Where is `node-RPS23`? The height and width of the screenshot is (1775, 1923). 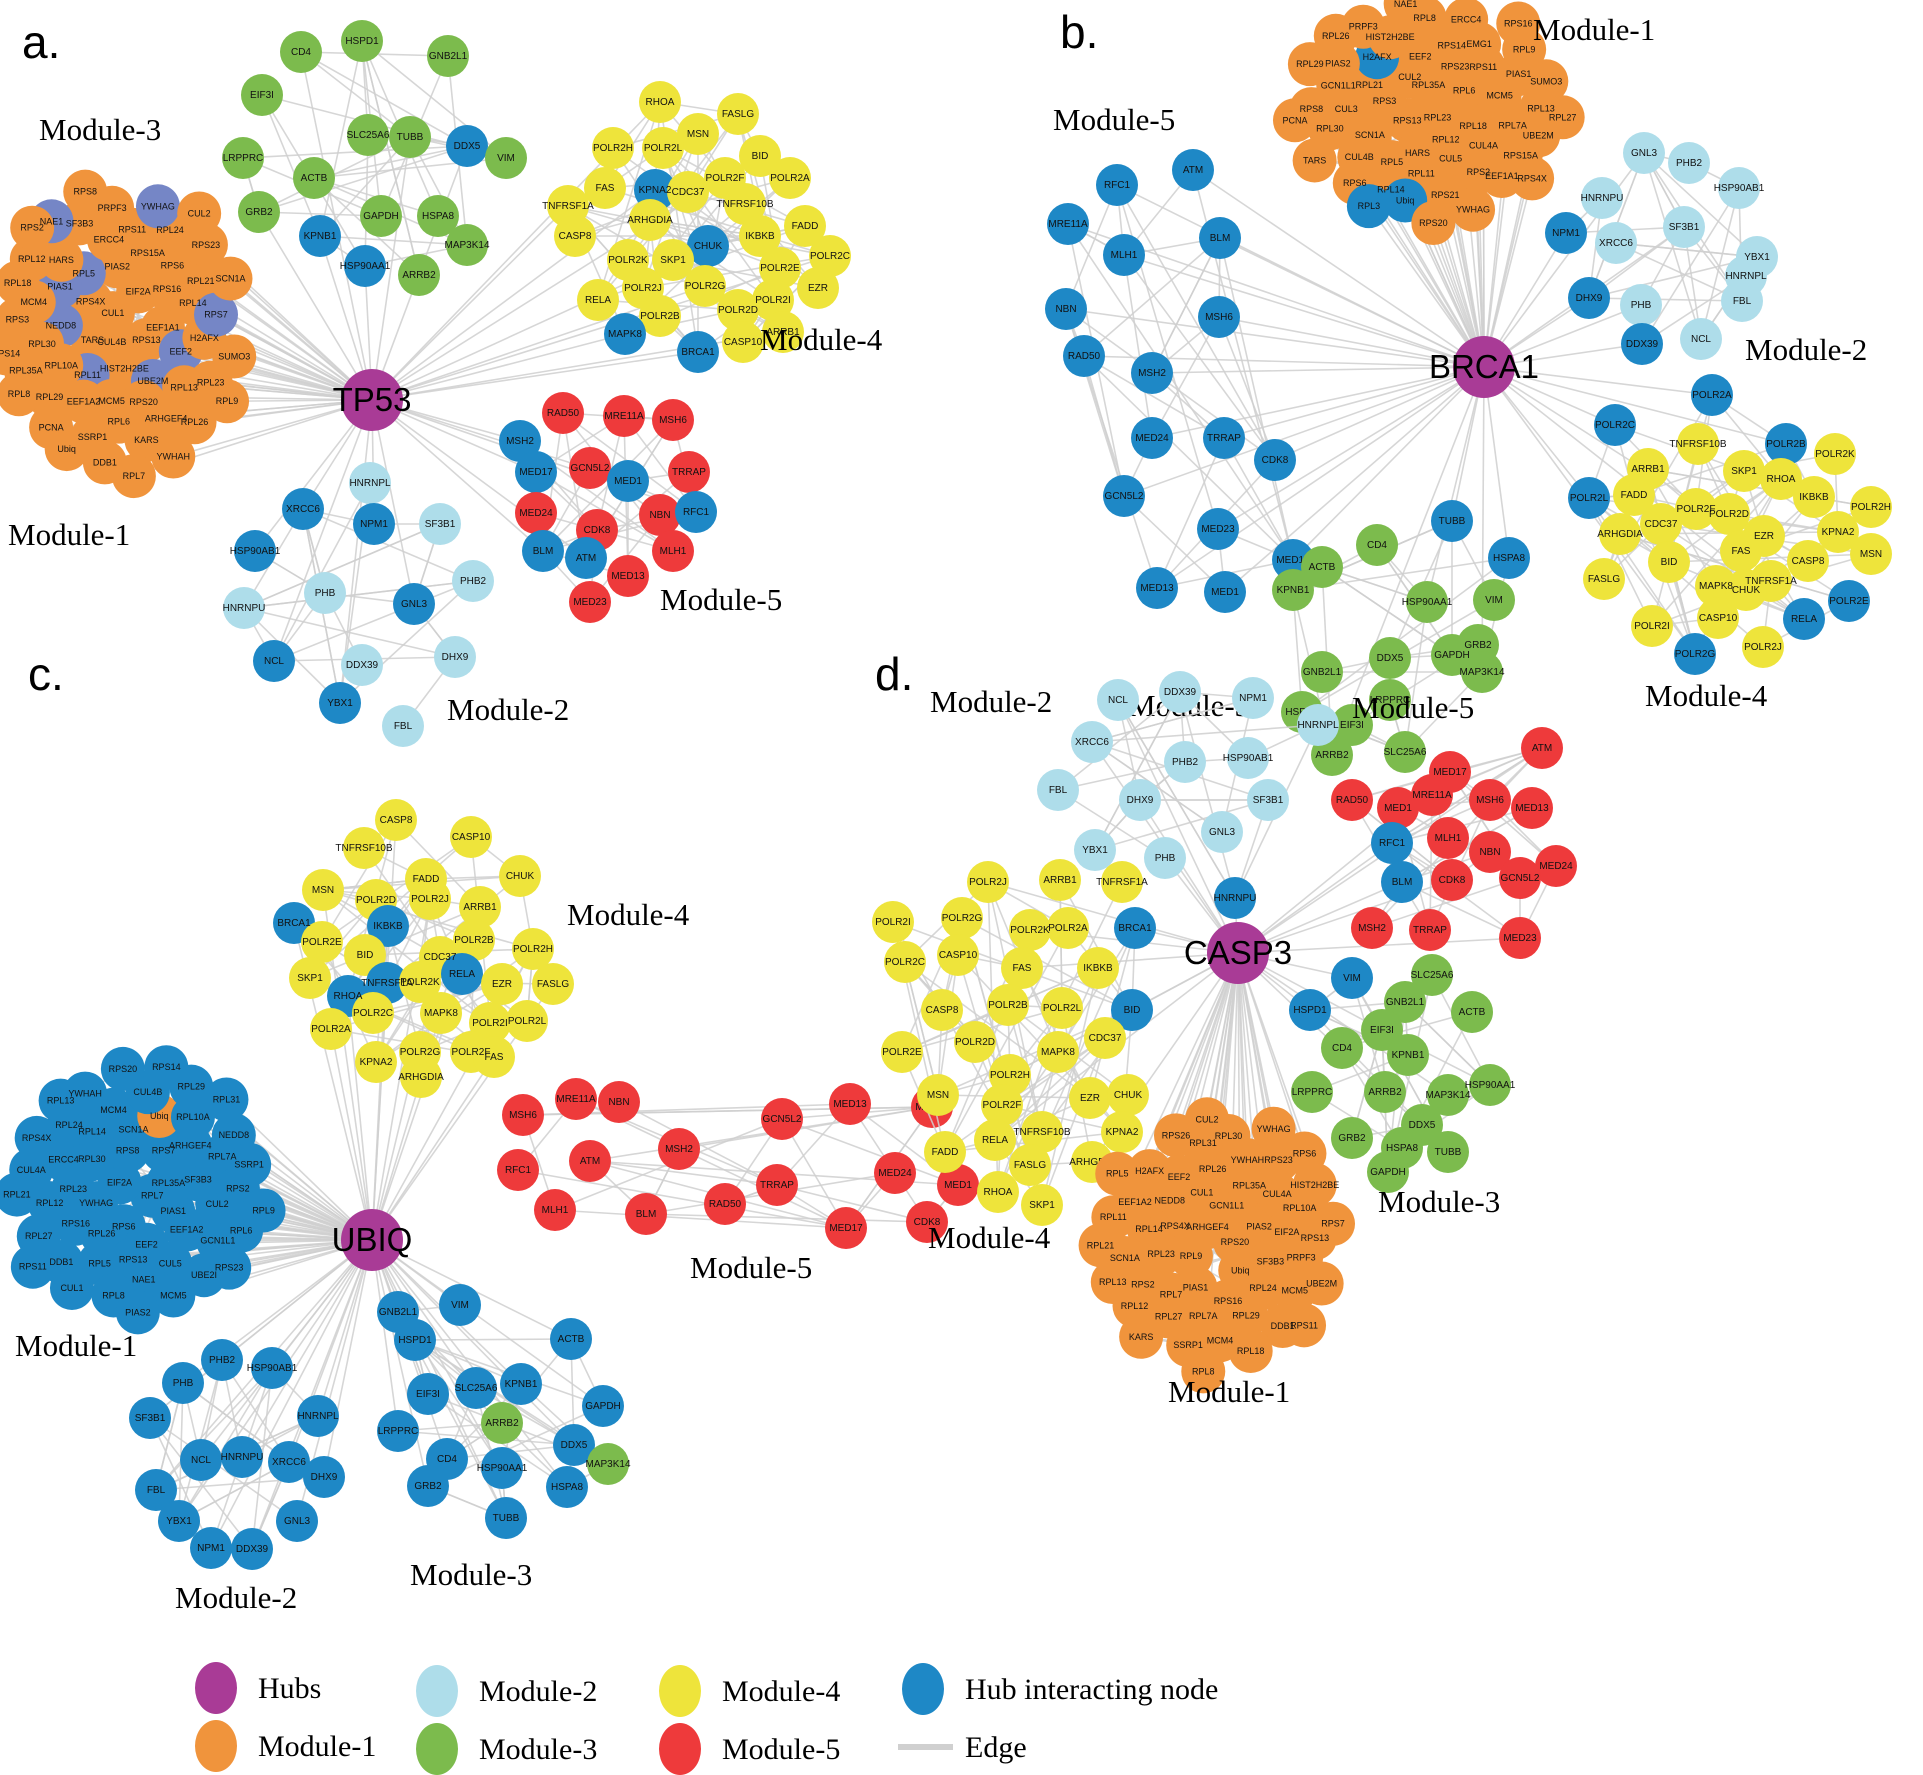
node-RPS23 is located at coordinates (229, 1267).